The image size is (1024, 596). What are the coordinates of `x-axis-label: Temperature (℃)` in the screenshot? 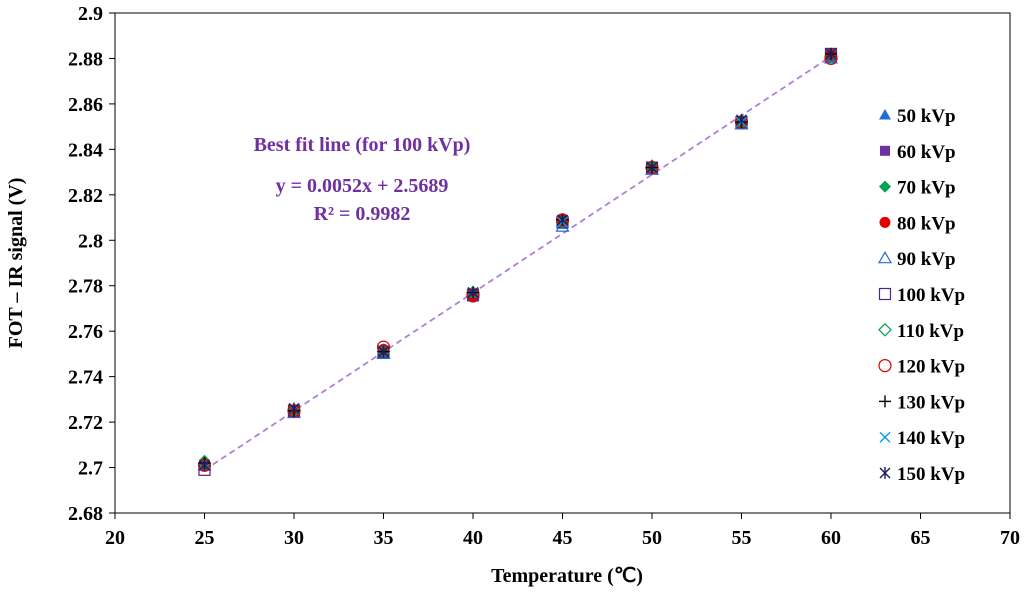 It's located at (567, 576).